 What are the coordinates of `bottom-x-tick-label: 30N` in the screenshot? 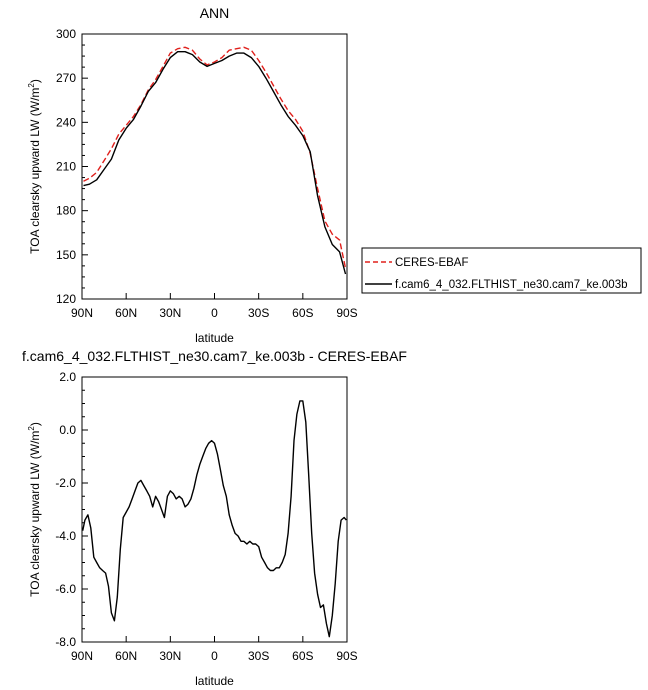 It's located at (170, 656).